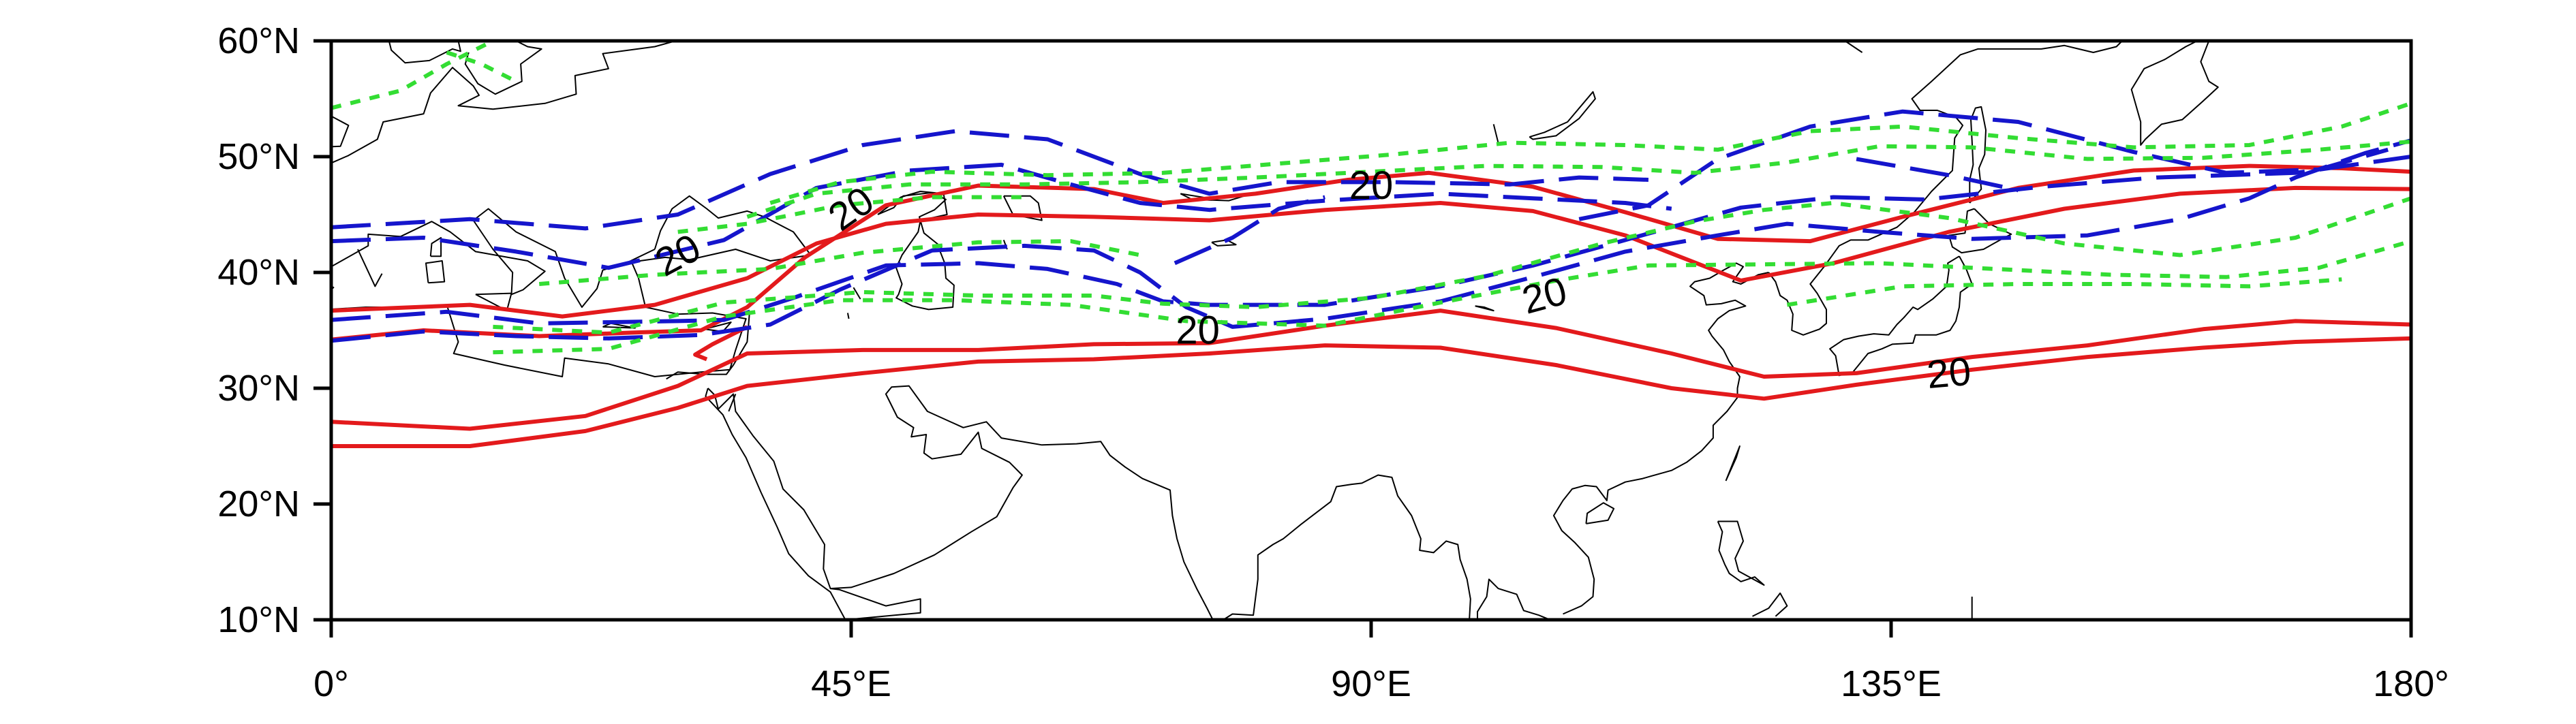 This screenshot has height=724, width=2576. What do you see at coordinates (1891, 683) in the screenshot?
I see `x-tick-label: 135°E` at bounding box center [1891, 683].